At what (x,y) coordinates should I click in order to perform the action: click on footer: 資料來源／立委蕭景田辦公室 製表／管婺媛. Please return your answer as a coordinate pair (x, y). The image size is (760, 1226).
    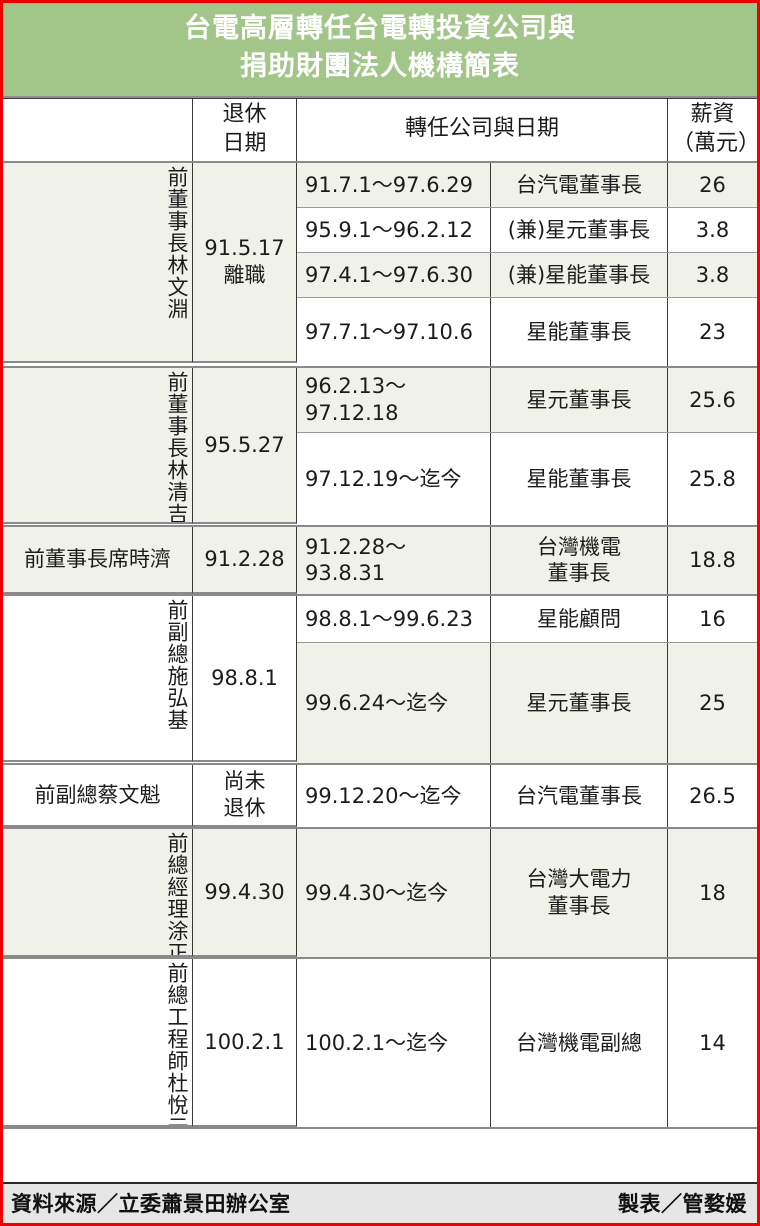
    Looking at the image, I should click on (380, 1202).